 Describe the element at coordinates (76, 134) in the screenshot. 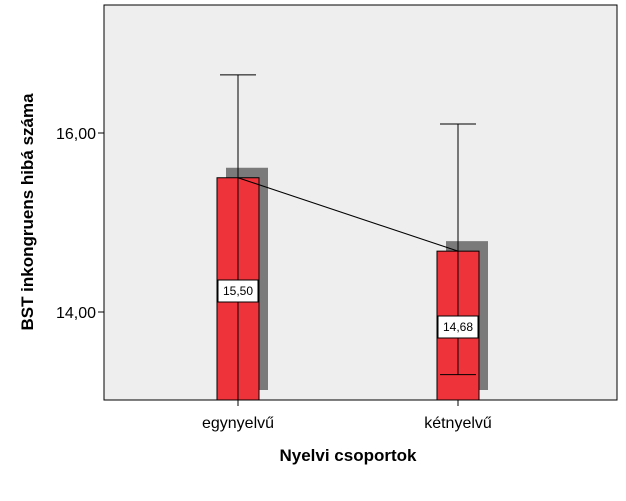

I see `y-tick-label: 16,00` at that location.